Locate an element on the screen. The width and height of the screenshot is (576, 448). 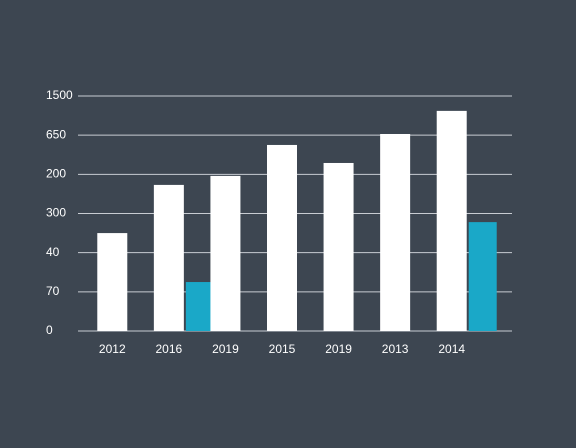
y-tick-label: 40 is located at coordinates (53, 252).